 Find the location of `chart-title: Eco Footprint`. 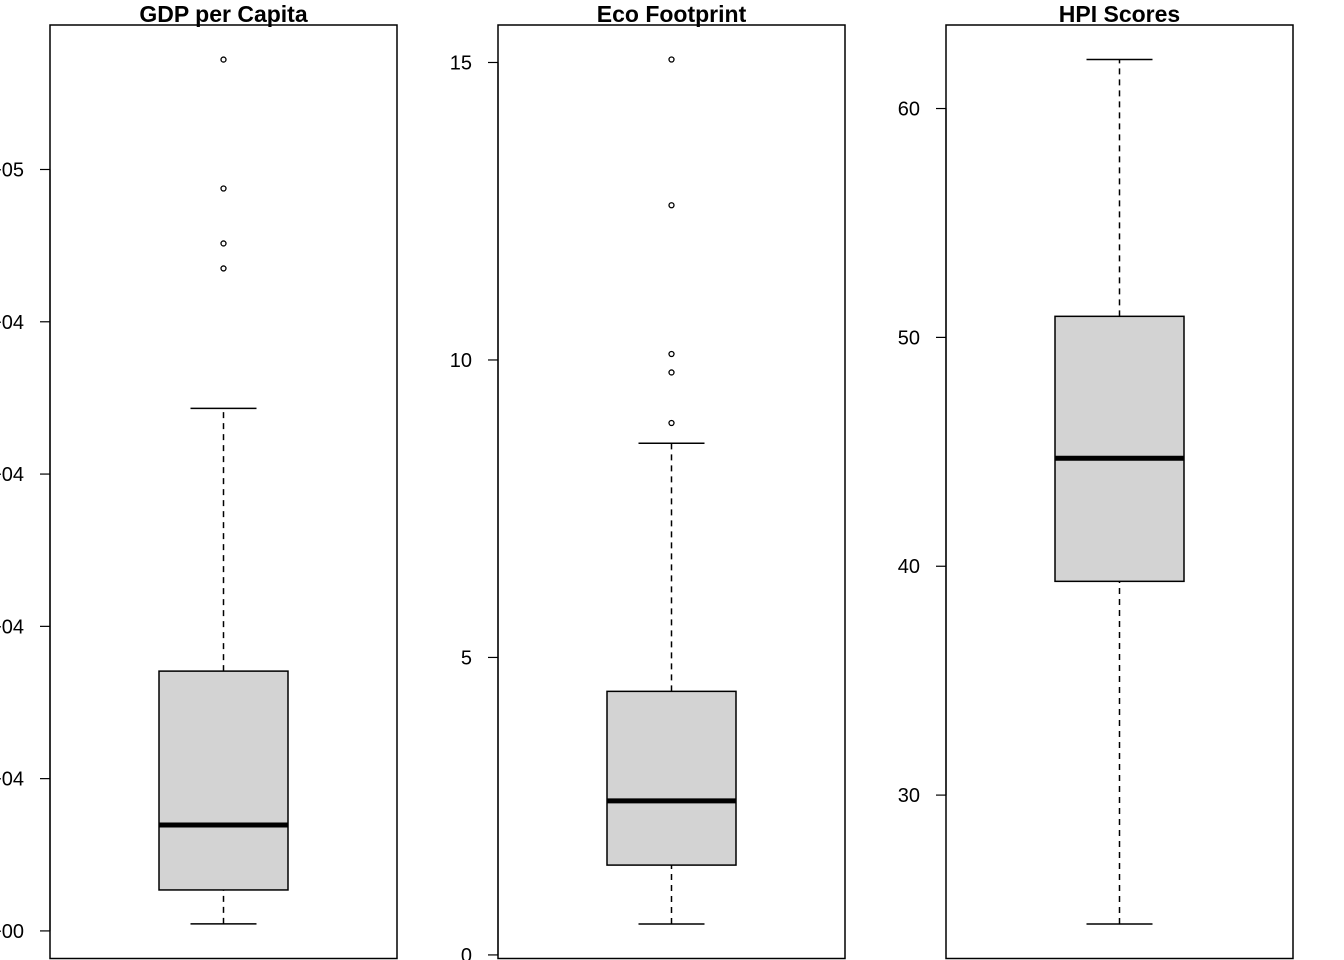

chart-title: Eco Footprint is located at coordinates (672, 14).